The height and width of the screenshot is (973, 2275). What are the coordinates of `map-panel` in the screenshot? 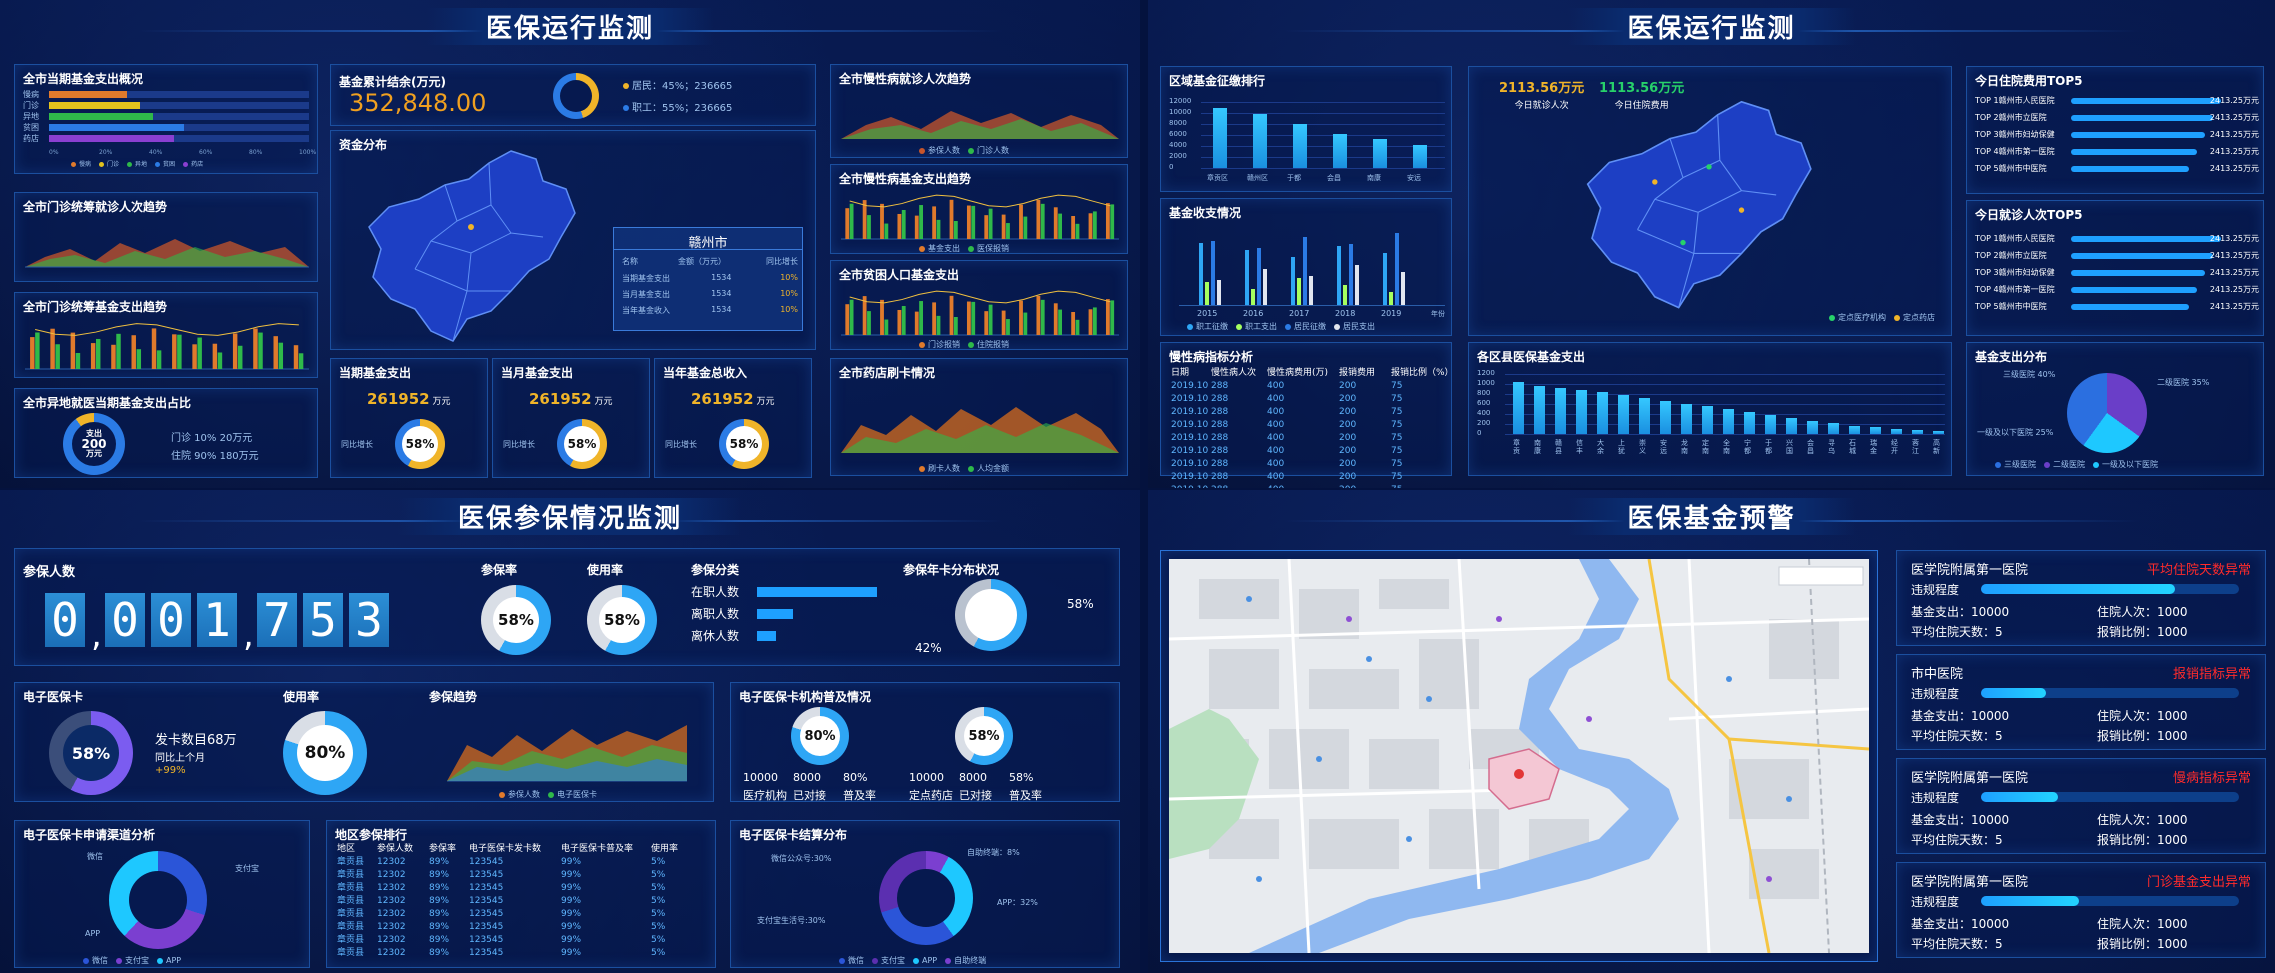 It's located at (1519, 756).